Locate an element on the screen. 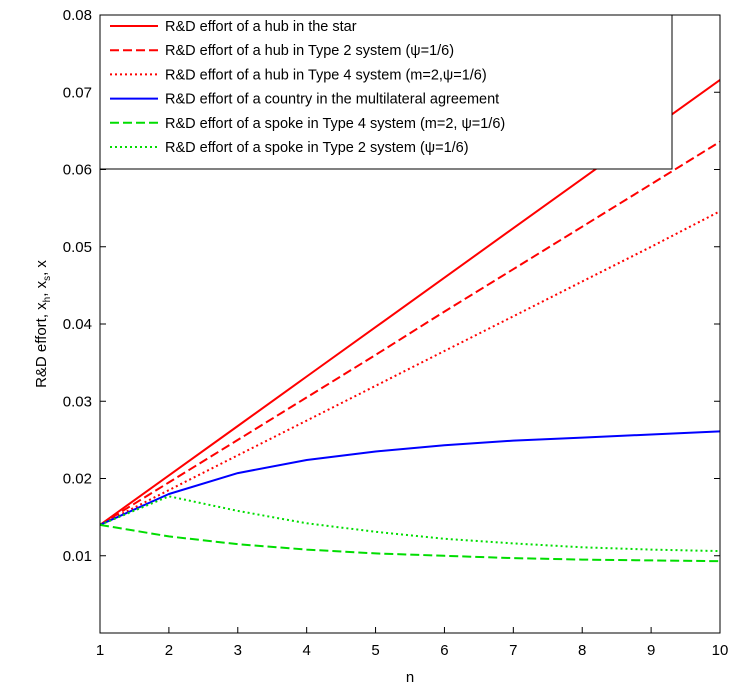  y-tick-label: 0.02 is located at coordinates (77, 479).